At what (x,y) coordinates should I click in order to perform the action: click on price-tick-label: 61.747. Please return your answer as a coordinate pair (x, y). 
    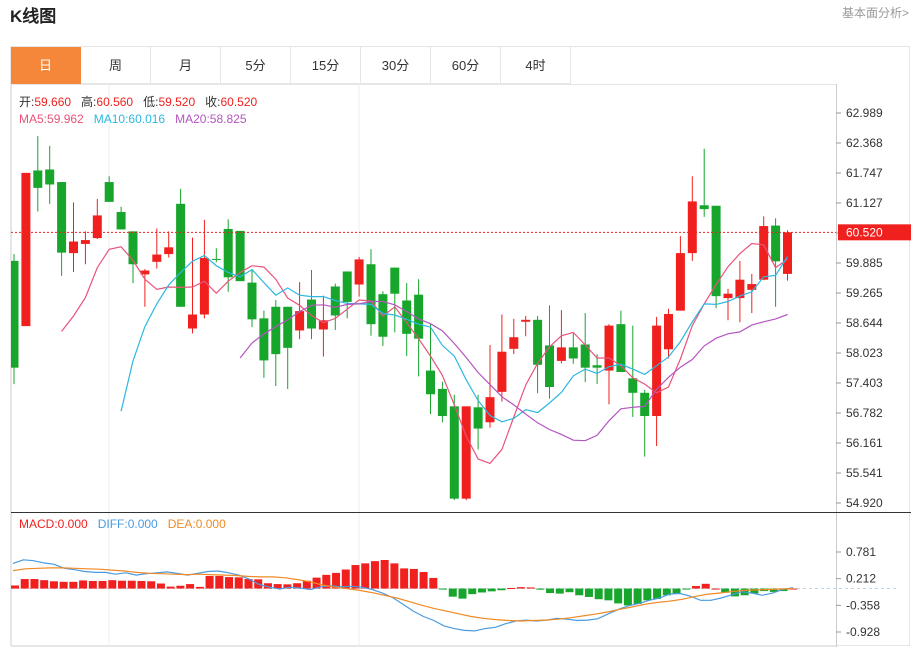
    Looking at the image, I should click on (864, 173).